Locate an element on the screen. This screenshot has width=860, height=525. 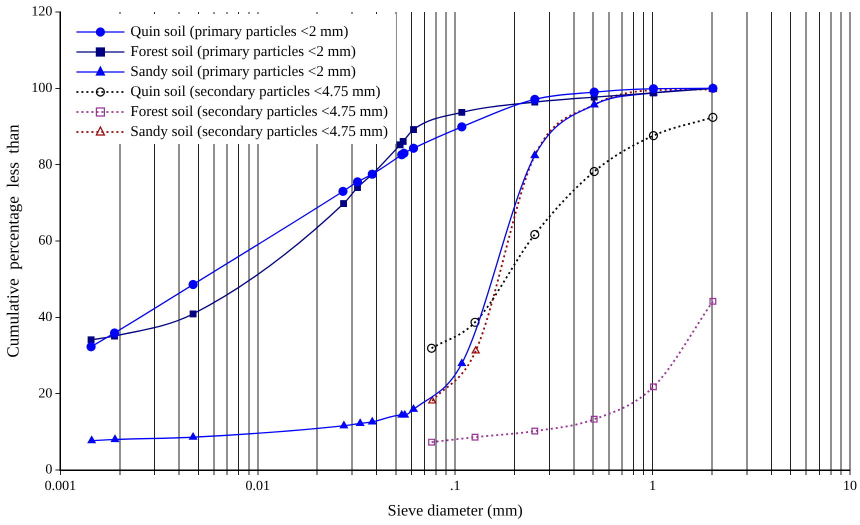
y-tick-label: 100 is located at coordinates (41, 88).